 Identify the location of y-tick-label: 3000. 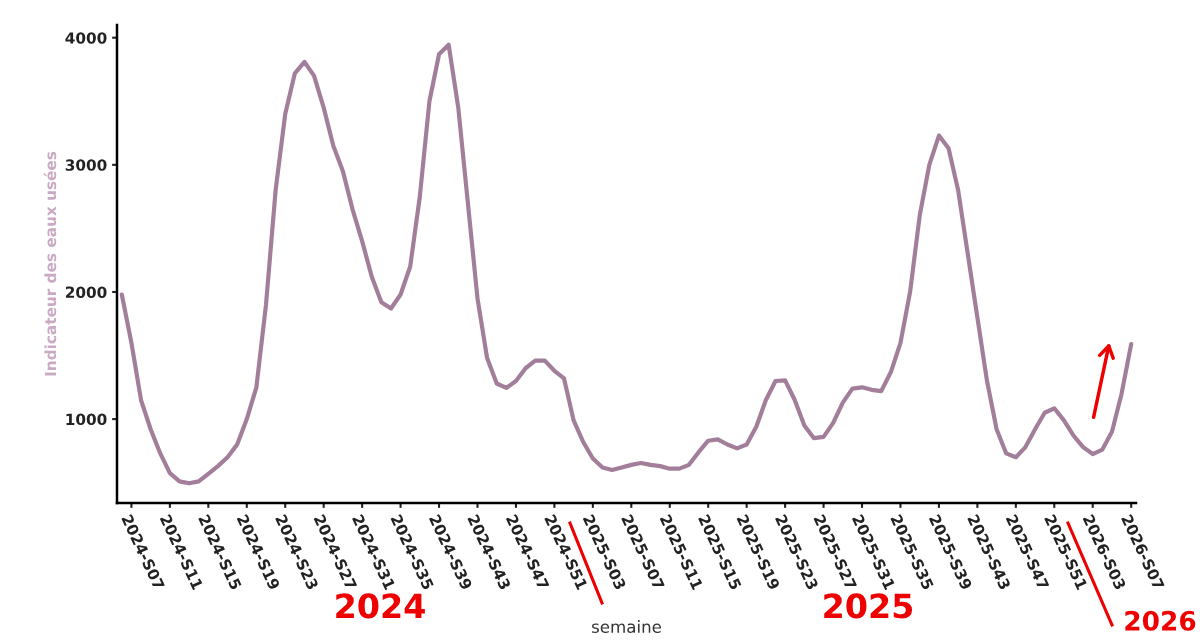
(86, 165).